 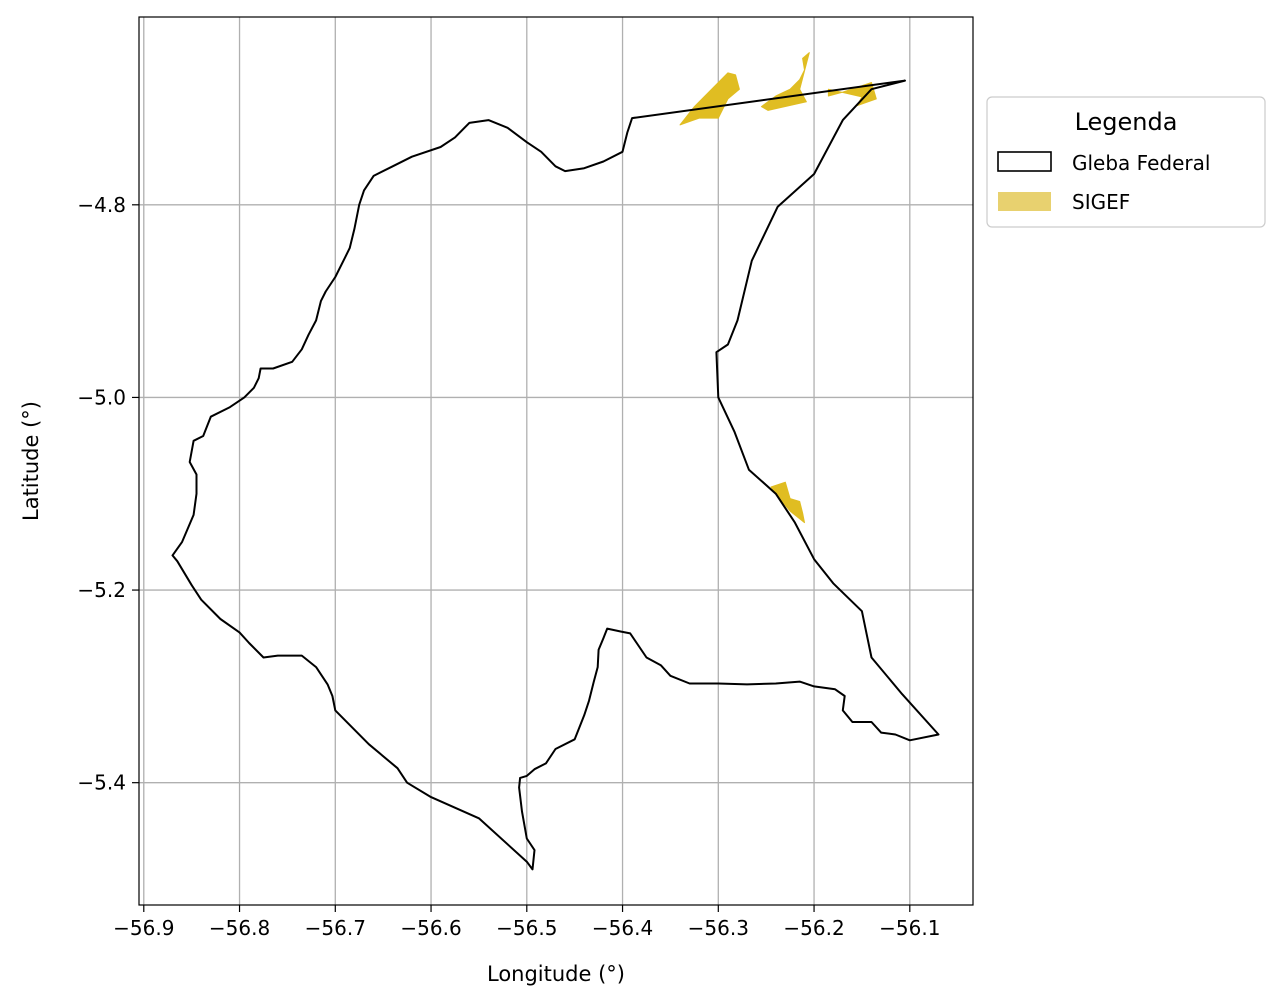 I want to click on x-tick-label: −56.8, so click(x=239, y=928).